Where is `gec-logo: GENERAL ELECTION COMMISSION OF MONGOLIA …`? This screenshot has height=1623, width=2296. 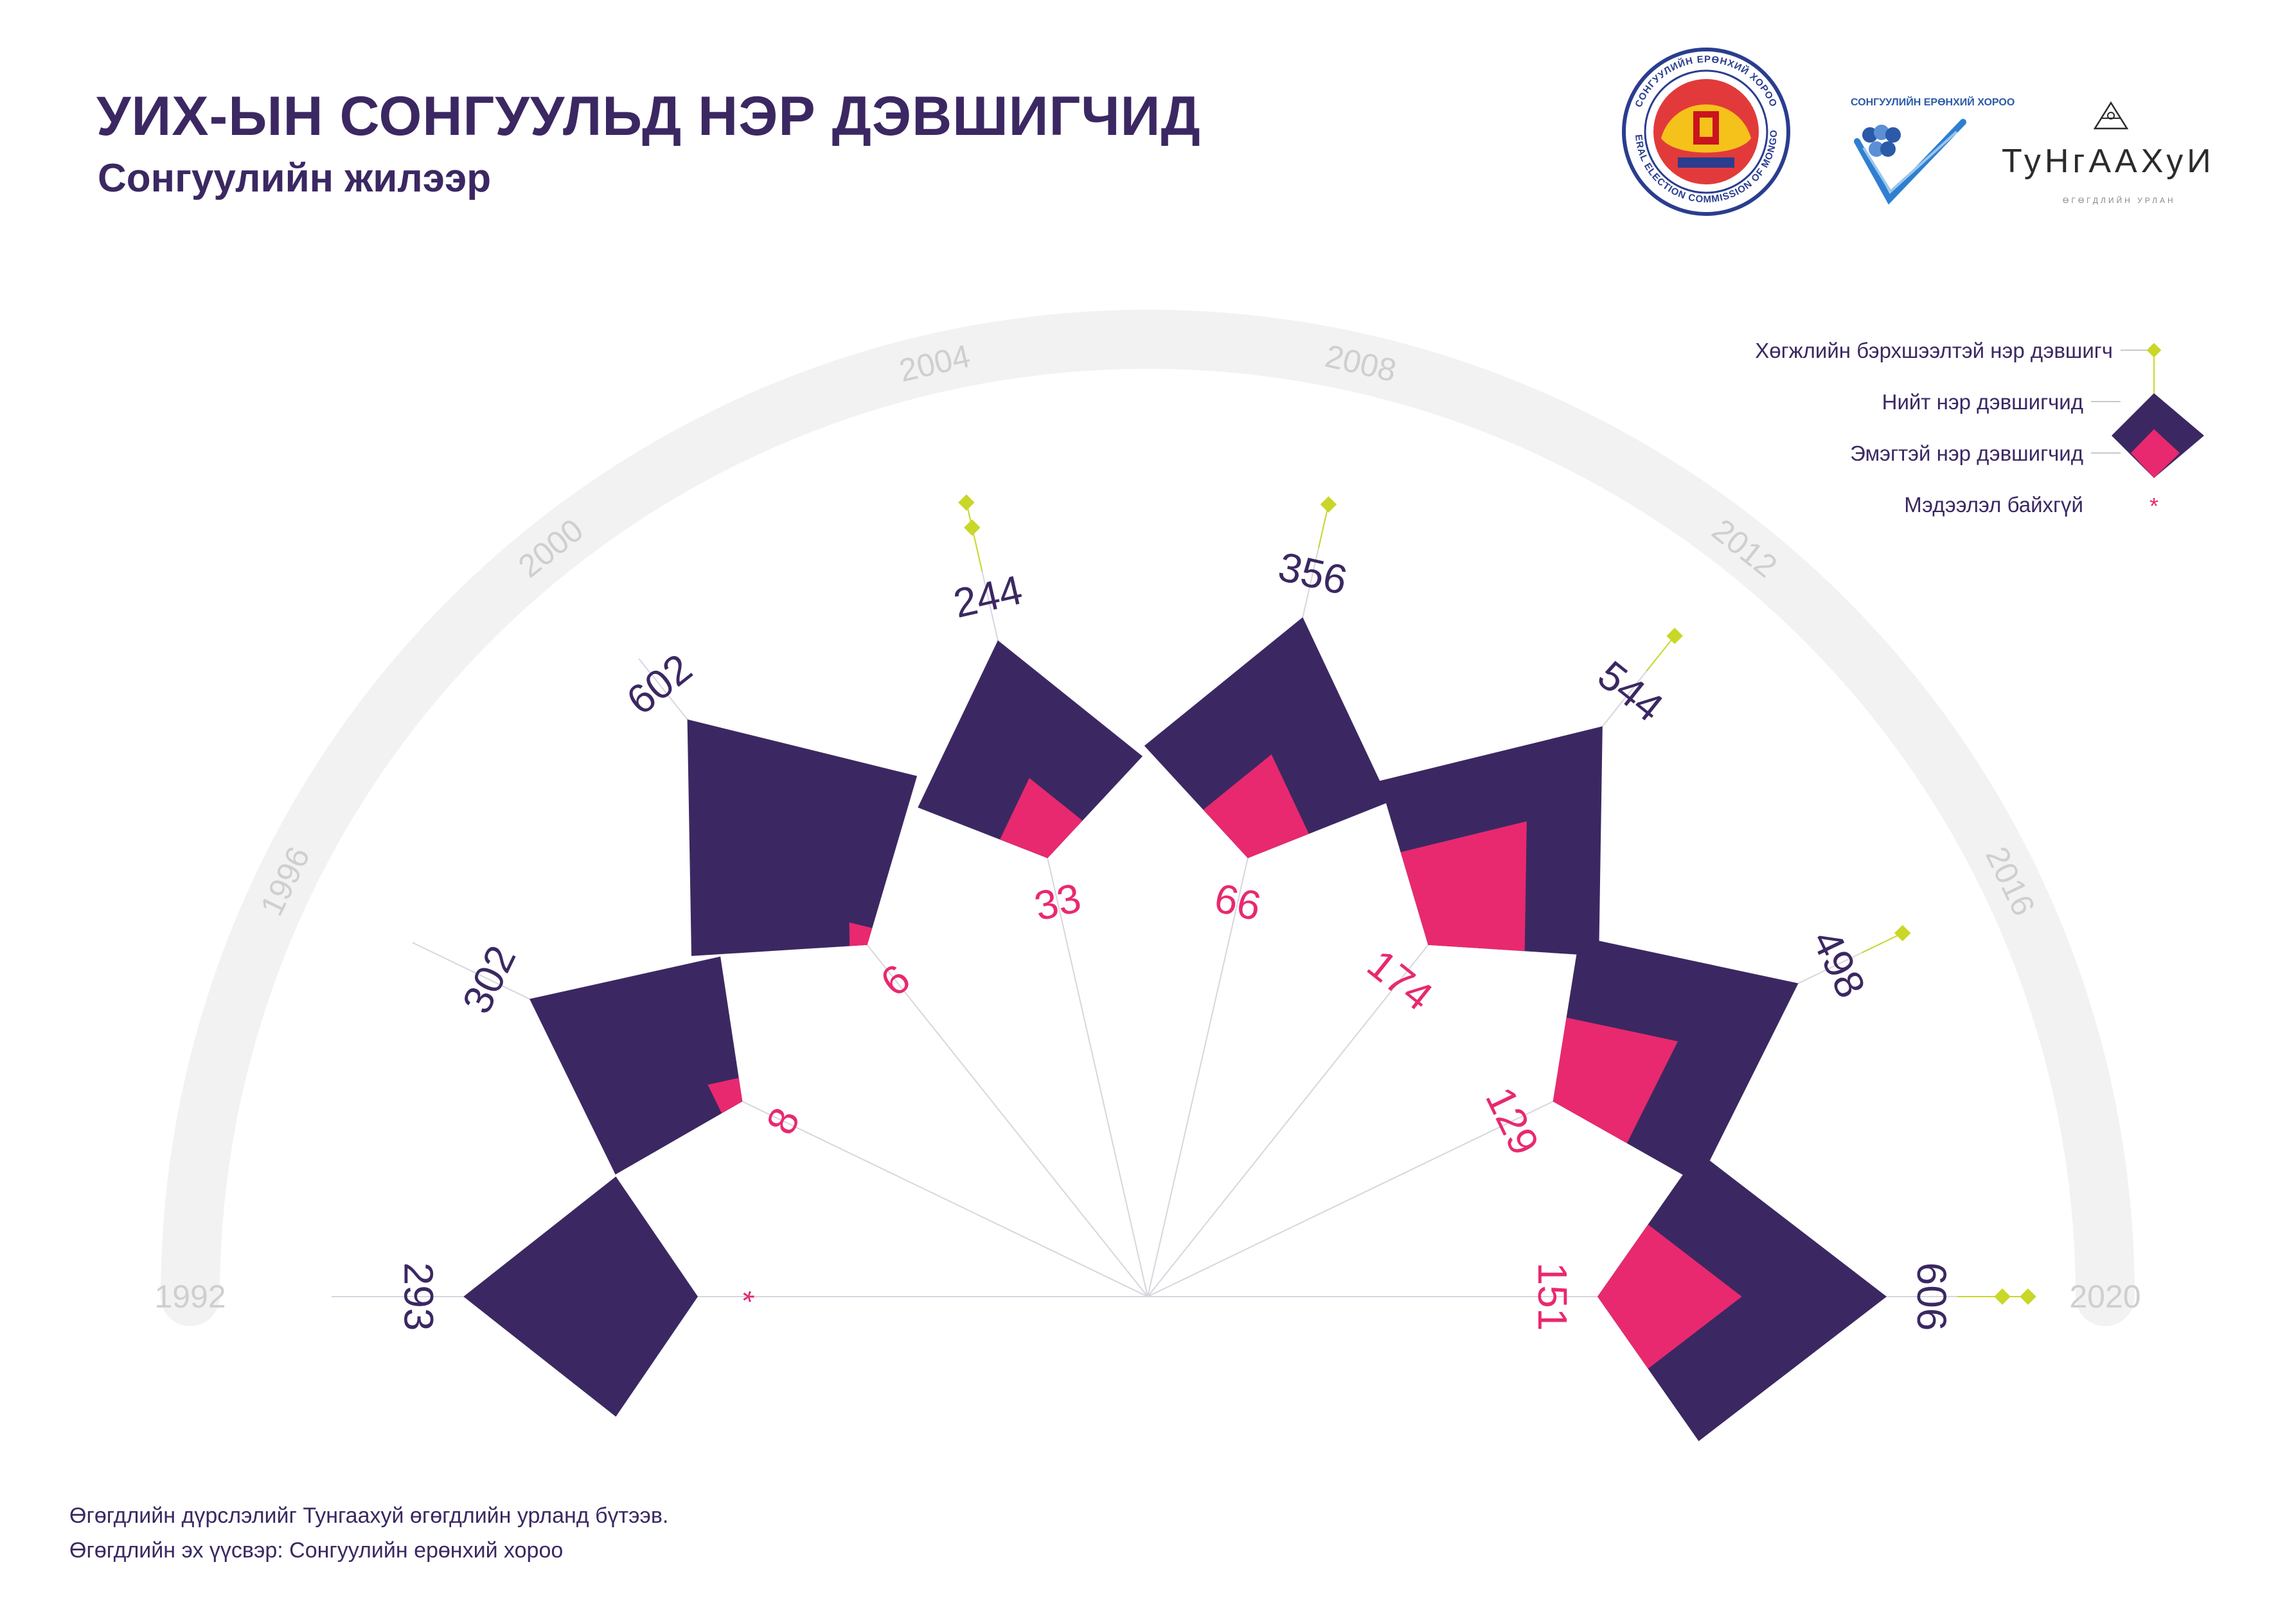
gec-logo: GENERAL ELECTION COMMISSION OF MONGOLIA … is located at coordinates (1706, 132).